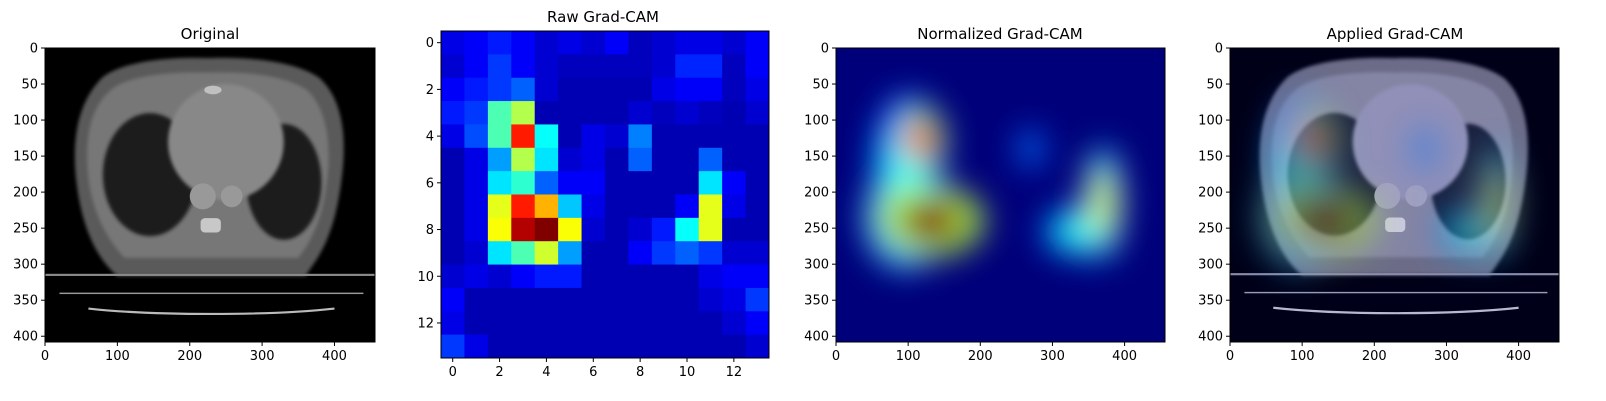 The width and height of the screenshot is (1606, 401). What do you see at coordinates (931, 221) in the screenshot?
I see `hotspot` at bounding box center [931, 221].